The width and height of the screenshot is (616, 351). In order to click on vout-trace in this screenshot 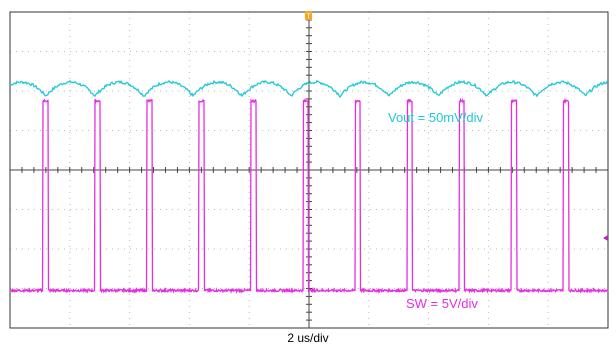, I will do `click(308, 89)`.